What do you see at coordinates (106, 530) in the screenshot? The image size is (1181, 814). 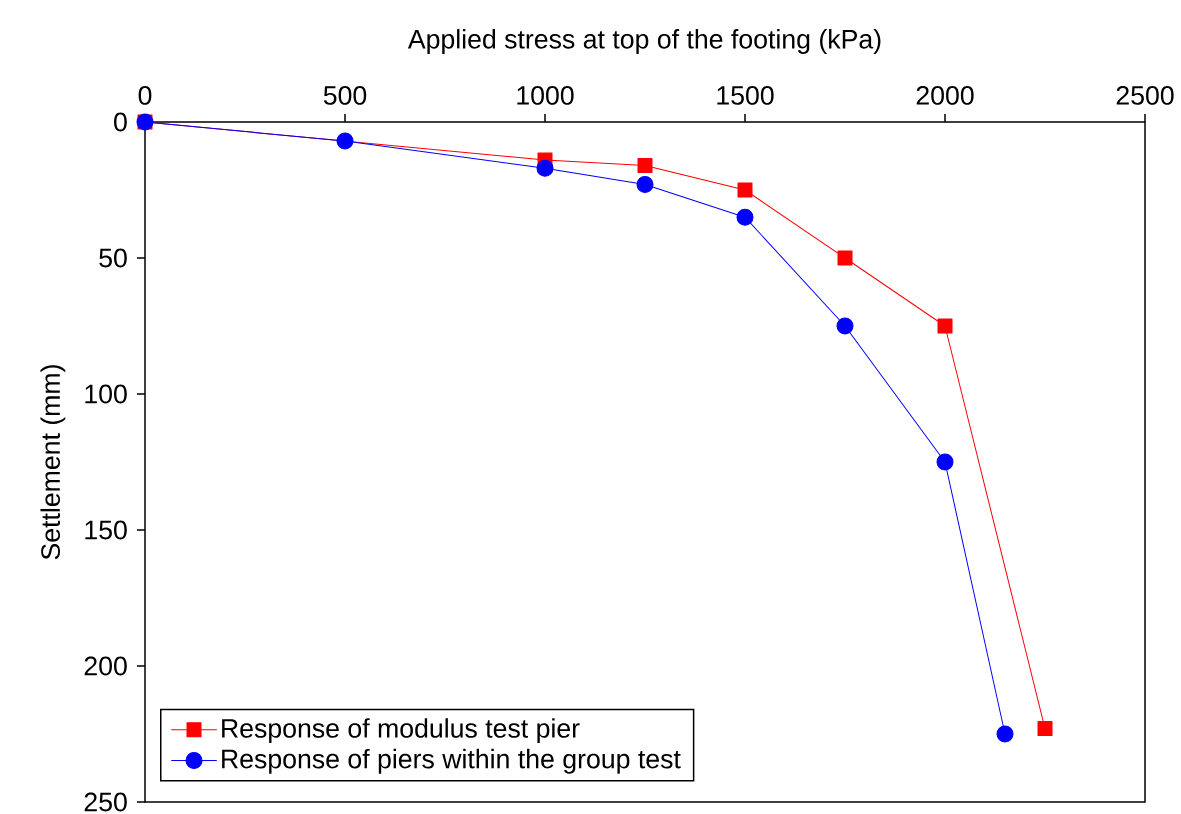 I see `y-tick-label: 150` at bounding box center [106, 530].